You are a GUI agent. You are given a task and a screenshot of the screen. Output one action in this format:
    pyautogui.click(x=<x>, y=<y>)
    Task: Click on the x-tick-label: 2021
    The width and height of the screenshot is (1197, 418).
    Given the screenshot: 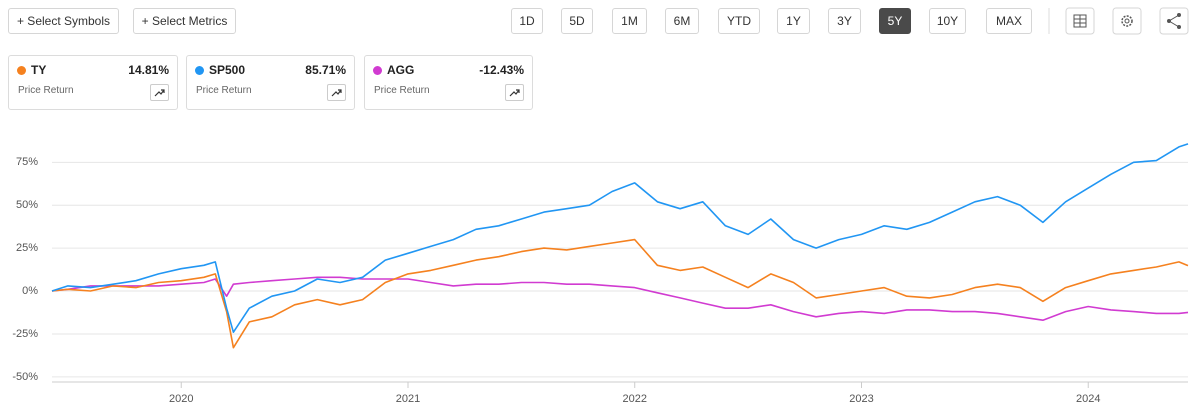 What is the action you would take?
    pyautogui.click(x=408, y=399)
    